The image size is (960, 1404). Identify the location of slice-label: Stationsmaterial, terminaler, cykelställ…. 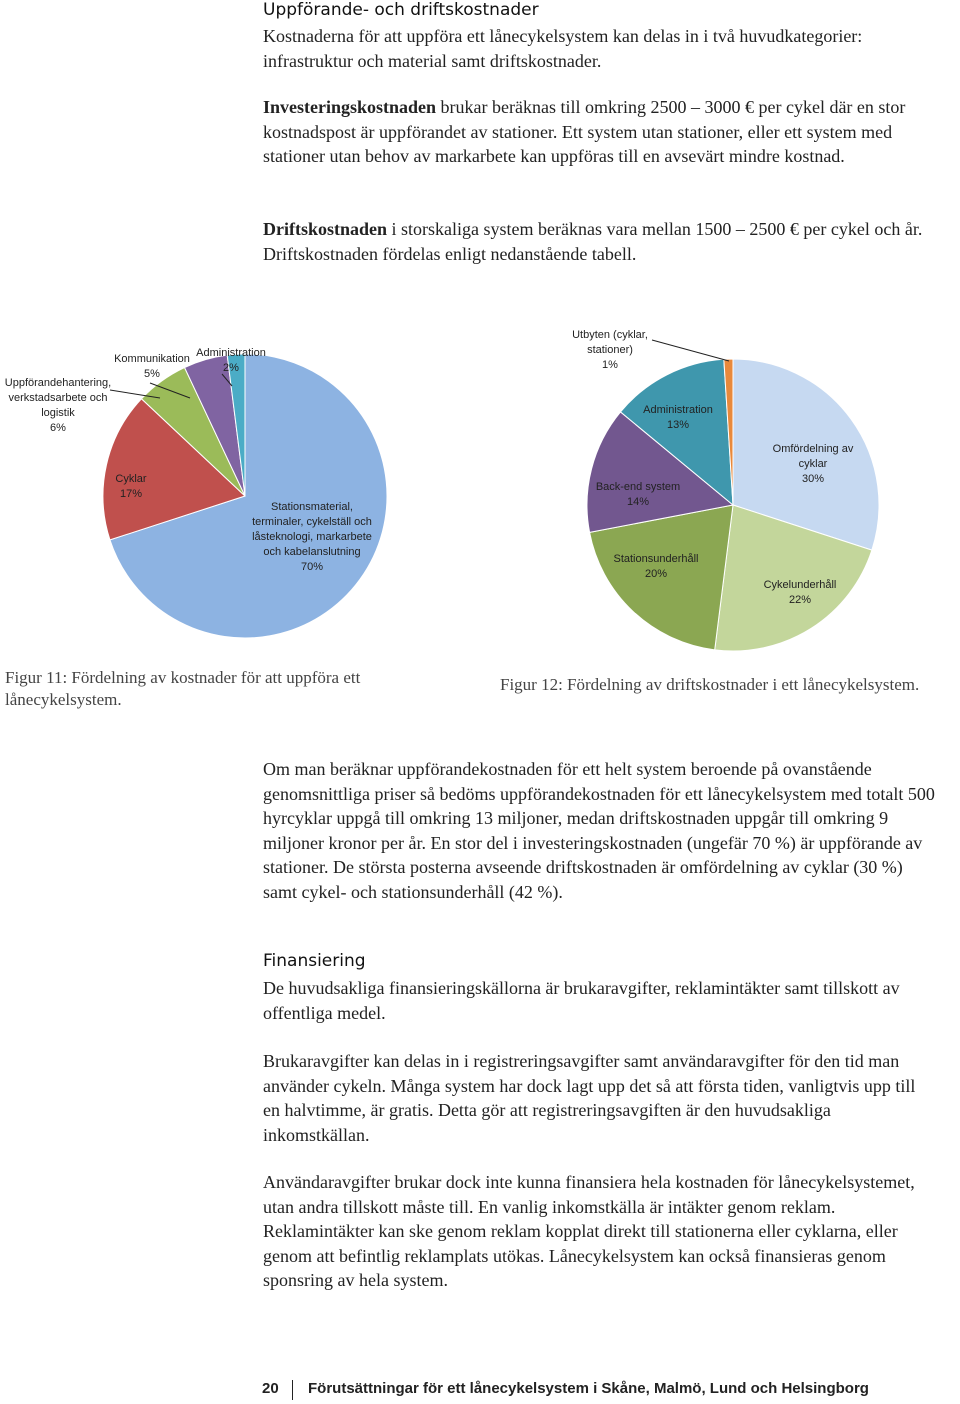
(312, 529).